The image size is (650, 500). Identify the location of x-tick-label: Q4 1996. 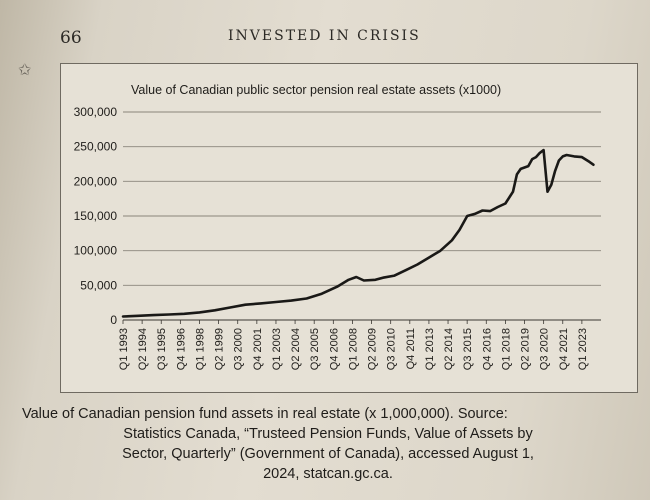
(181, 349).